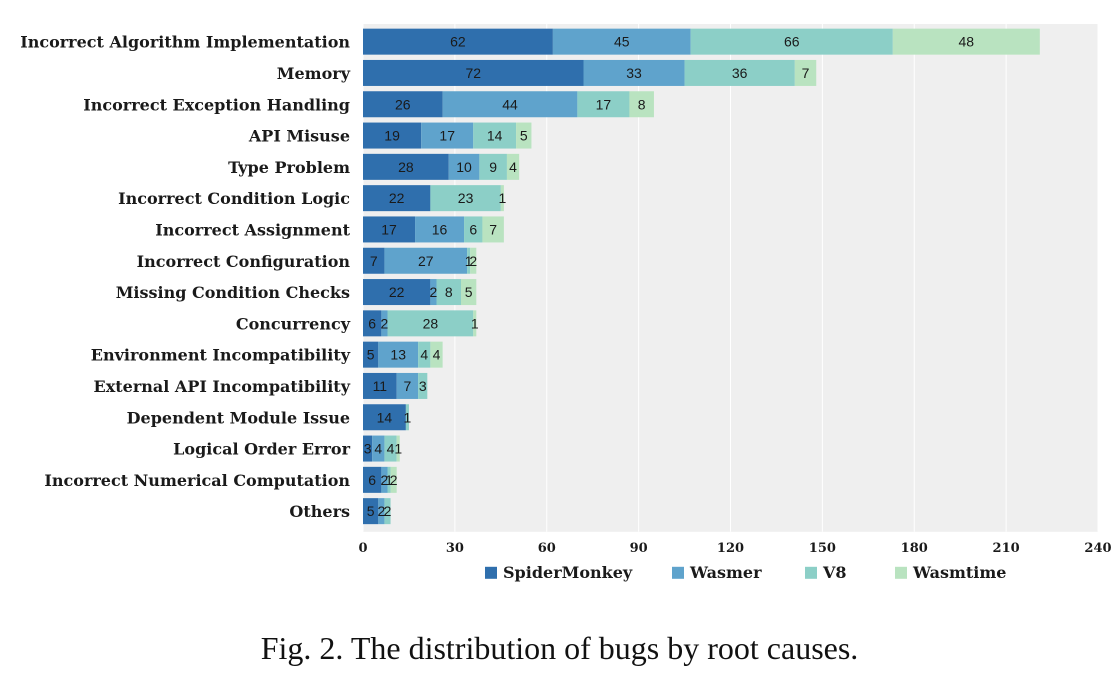 The height and width of the screenshot is (678, 1119). I want to click on category-label: API Misuse, so click(299, 136).